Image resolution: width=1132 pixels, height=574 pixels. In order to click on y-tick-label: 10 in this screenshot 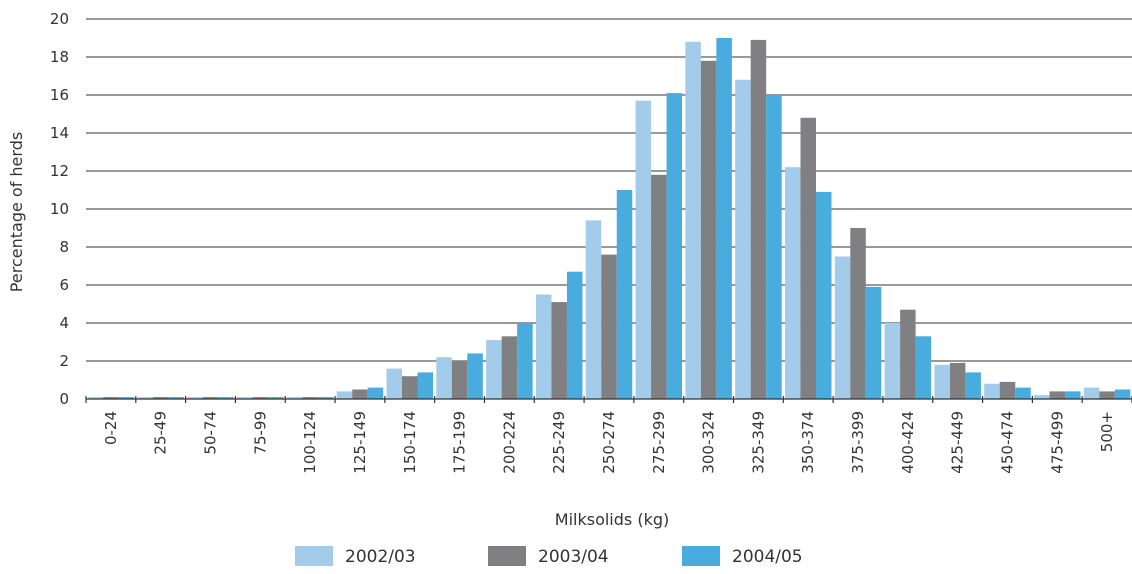, I will do `click(59, 209)`.